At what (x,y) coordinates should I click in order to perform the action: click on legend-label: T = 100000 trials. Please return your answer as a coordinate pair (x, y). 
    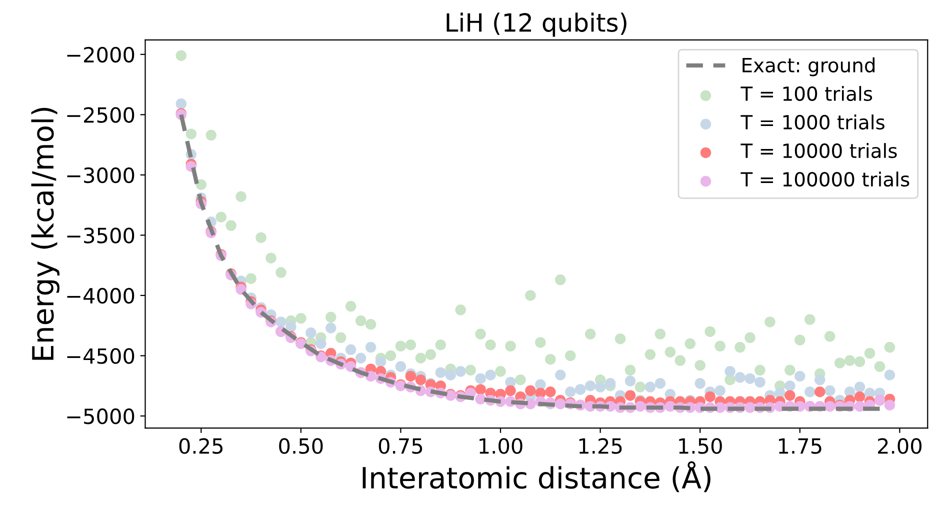
    Looking at the image, I should click on (825, 179).